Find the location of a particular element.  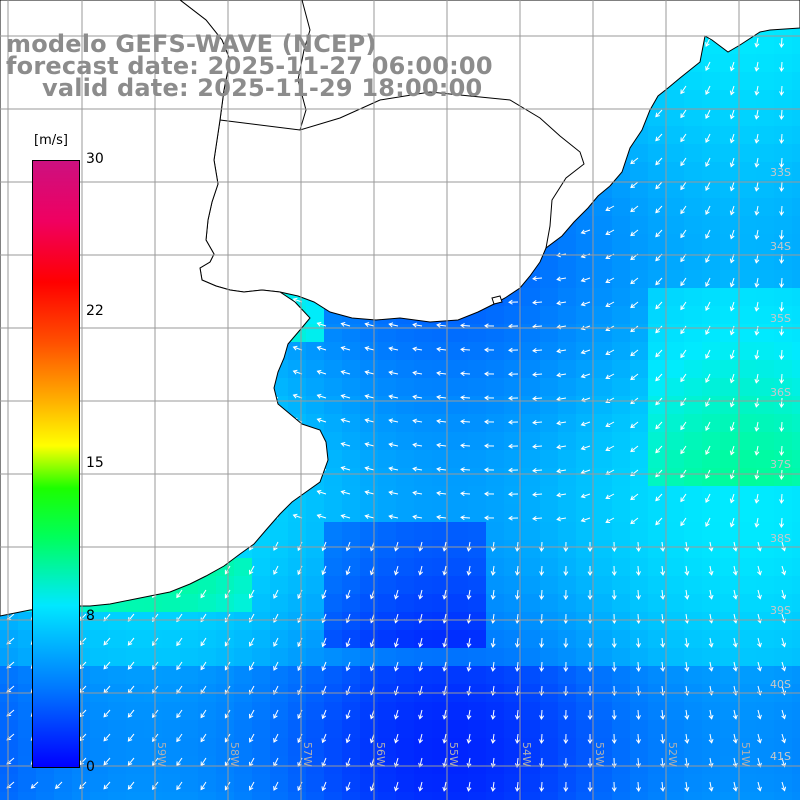

longitude-label: 56W is located at coordinates (380, 754).